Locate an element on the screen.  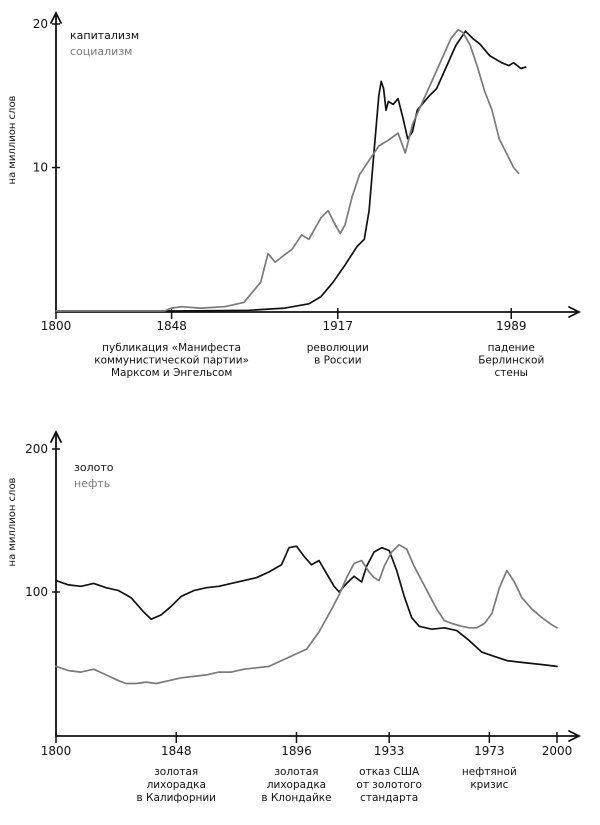
chart-2-xtick-label: 1896 is located at coordinates (296, 751).